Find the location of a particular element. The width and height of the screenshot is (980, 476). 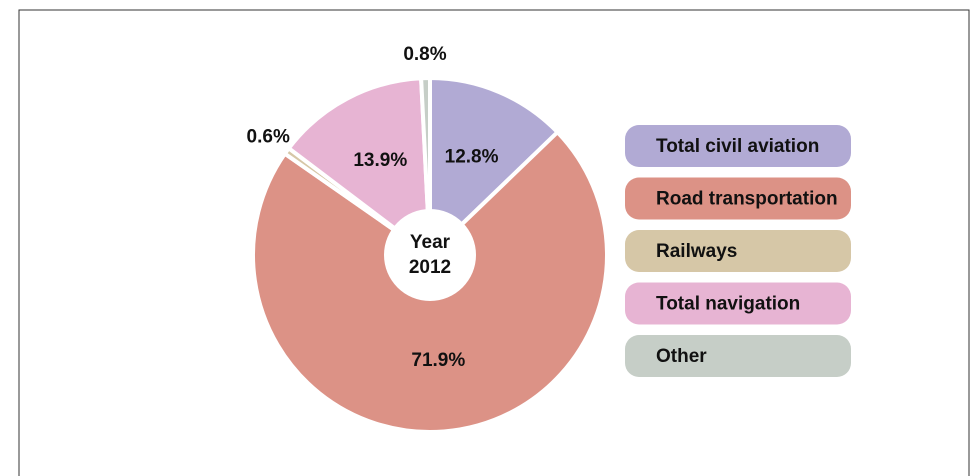

center-label: 2012 is located at coordinates (430, 267).